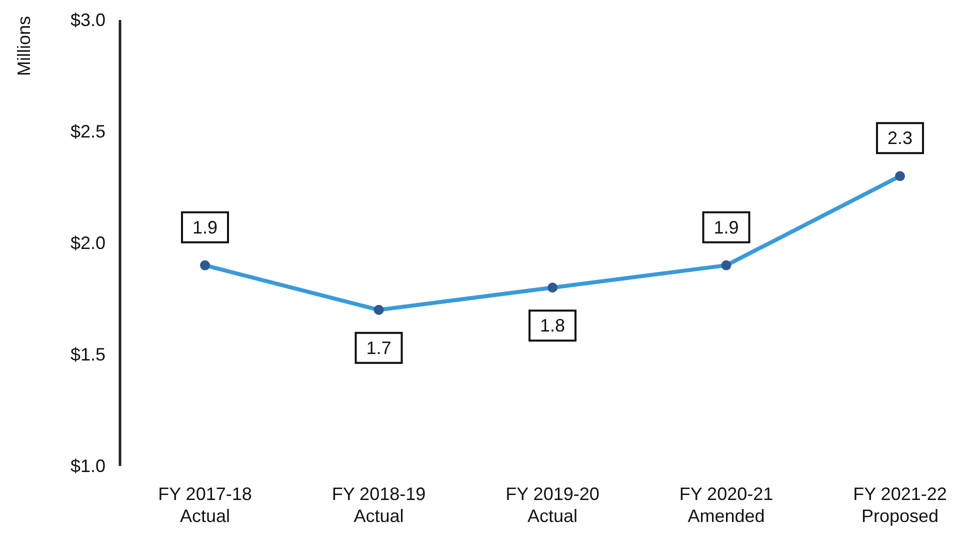 This screenshot has height=535, width=964. Describe the element at coordinates (24, 46) in the screenshot. I see `y-axis-title: Millions` at that location.